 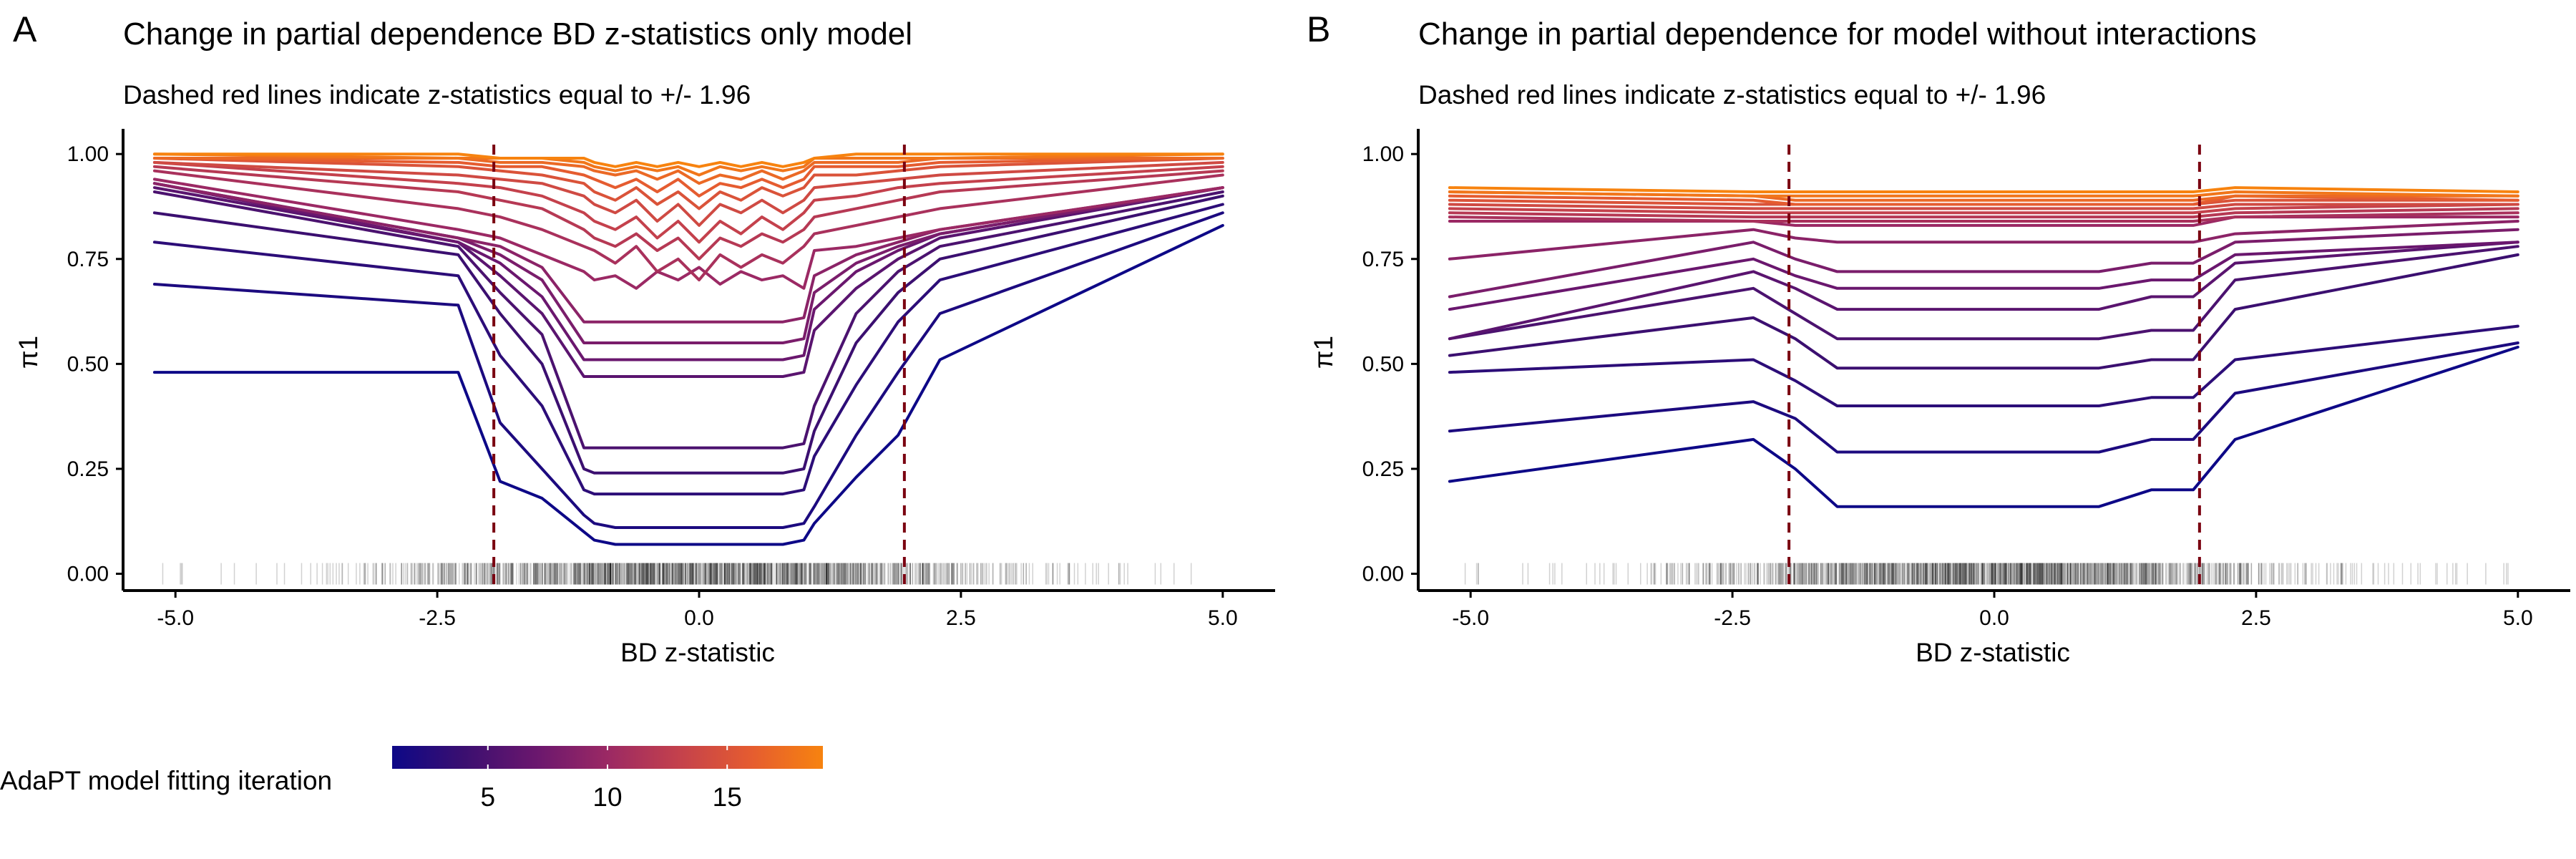 What do you see at coordinates (1318, 29) in the screenshot?
I see `panel-b-letter: B` at bounding box center [1318, 29].